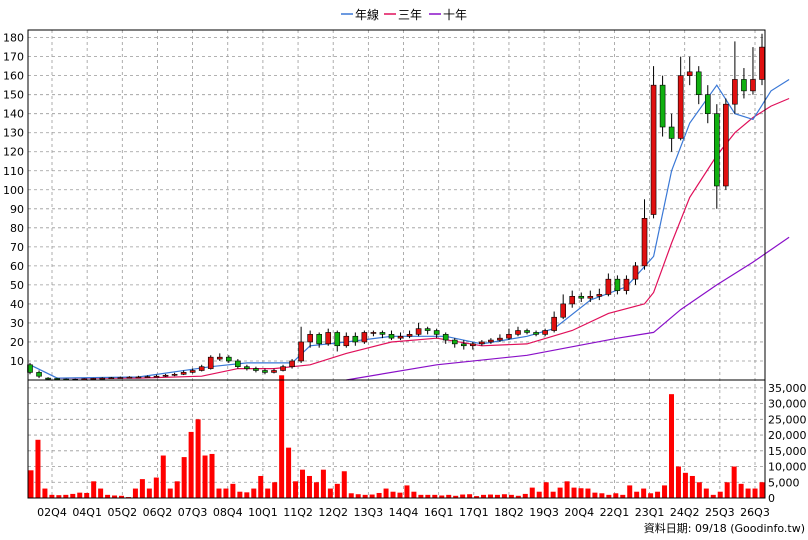 The image size is (808, 540). What do you see at coordinates (193, 512) in the screenshot?
I see `x-tick-label: 07Q3` at bounding box center [193, 512].